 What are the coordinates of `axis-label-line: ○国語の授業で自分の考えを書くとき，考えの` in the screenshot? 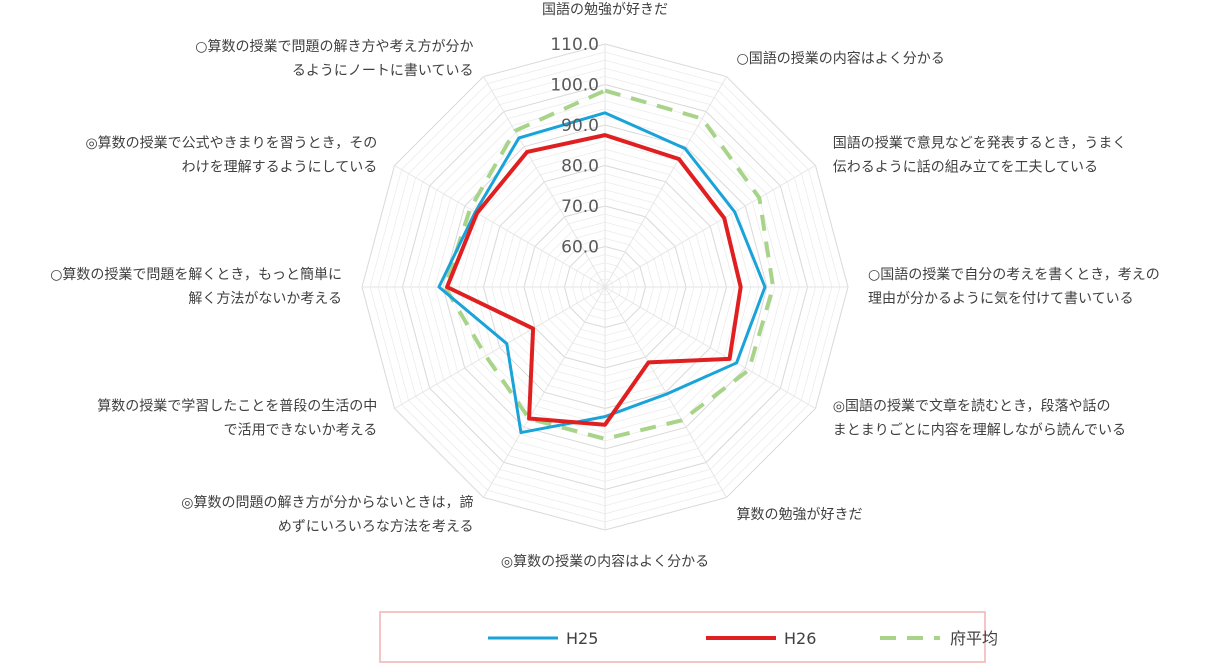 It's located at (1014, 275).